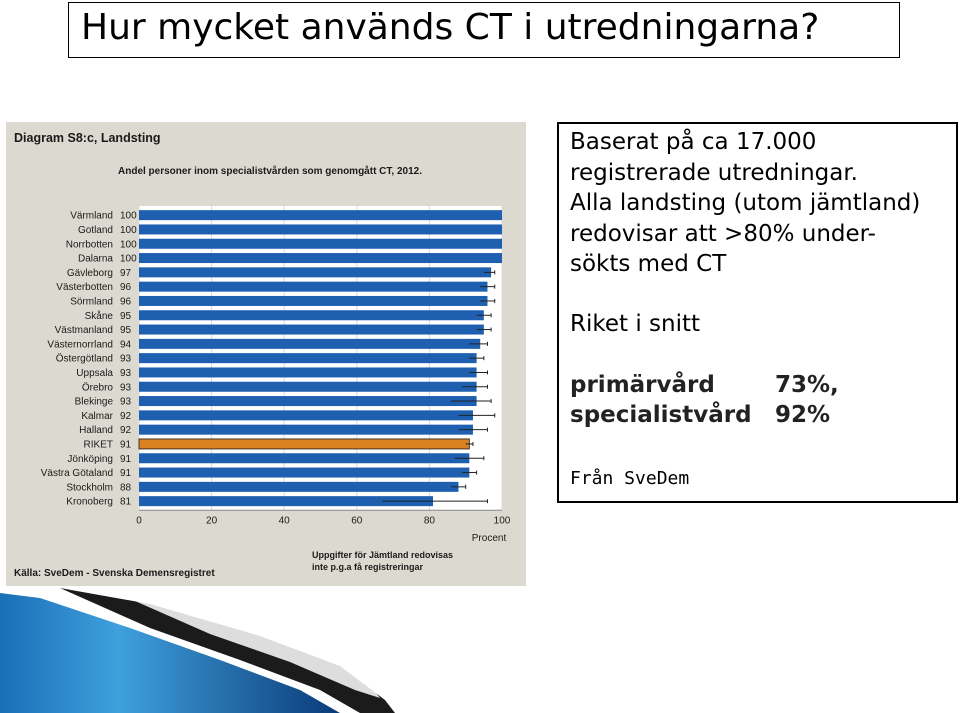 The width and height of the screenshot is (960, 713). I want to click on bar-östergötland, so click(308, 358).